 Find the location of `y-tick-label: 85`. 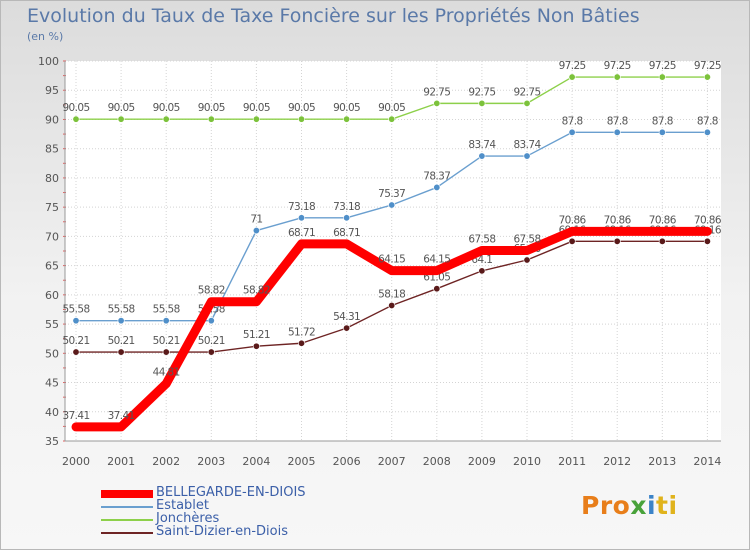

y-tick-label: 85 is located at coordinates (52, 149).